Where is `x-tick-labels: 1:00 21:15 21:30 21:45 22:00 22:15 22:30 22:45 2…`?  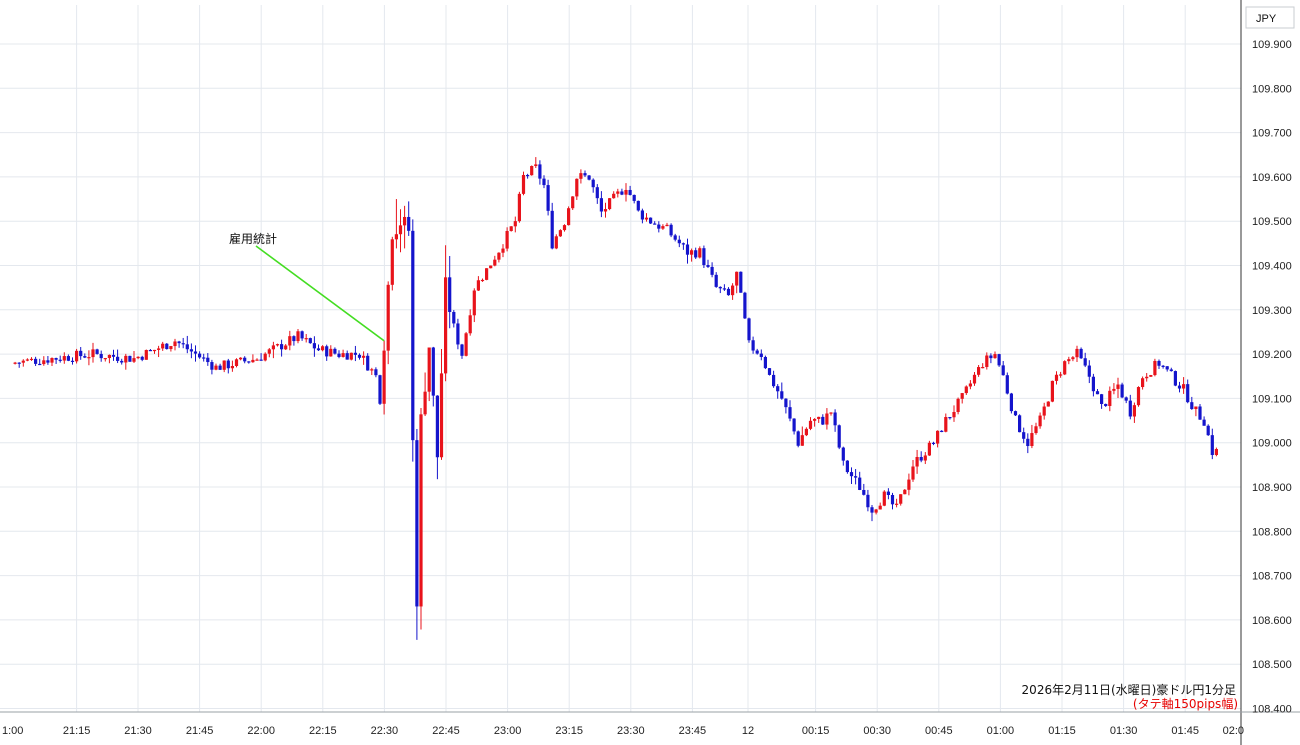 x-tick-labels: 1:00 21:15 21:30 21:45 22:00 22:15 22:30 22:45 2… is located at coordinates (623, 731).